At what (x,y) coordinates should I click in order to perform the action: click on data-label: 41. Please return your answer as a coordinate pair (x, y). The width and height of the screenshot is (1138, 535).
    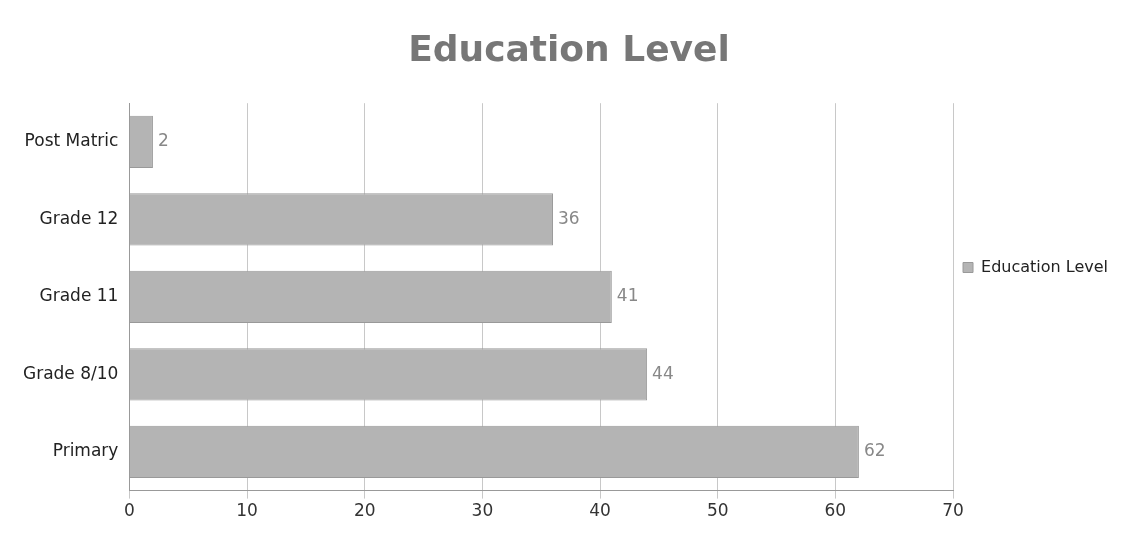
    Looking at the image, I should click on (627, 295).